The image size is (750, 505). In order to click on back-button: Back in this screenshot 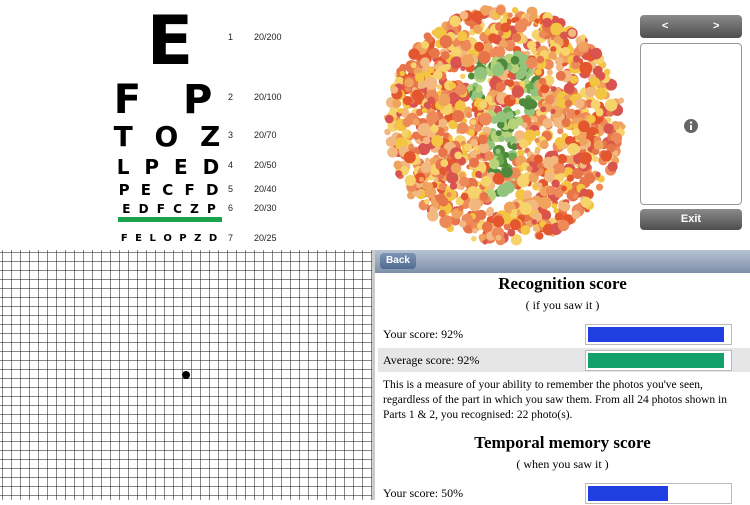, I will do `click(398, 261)`.